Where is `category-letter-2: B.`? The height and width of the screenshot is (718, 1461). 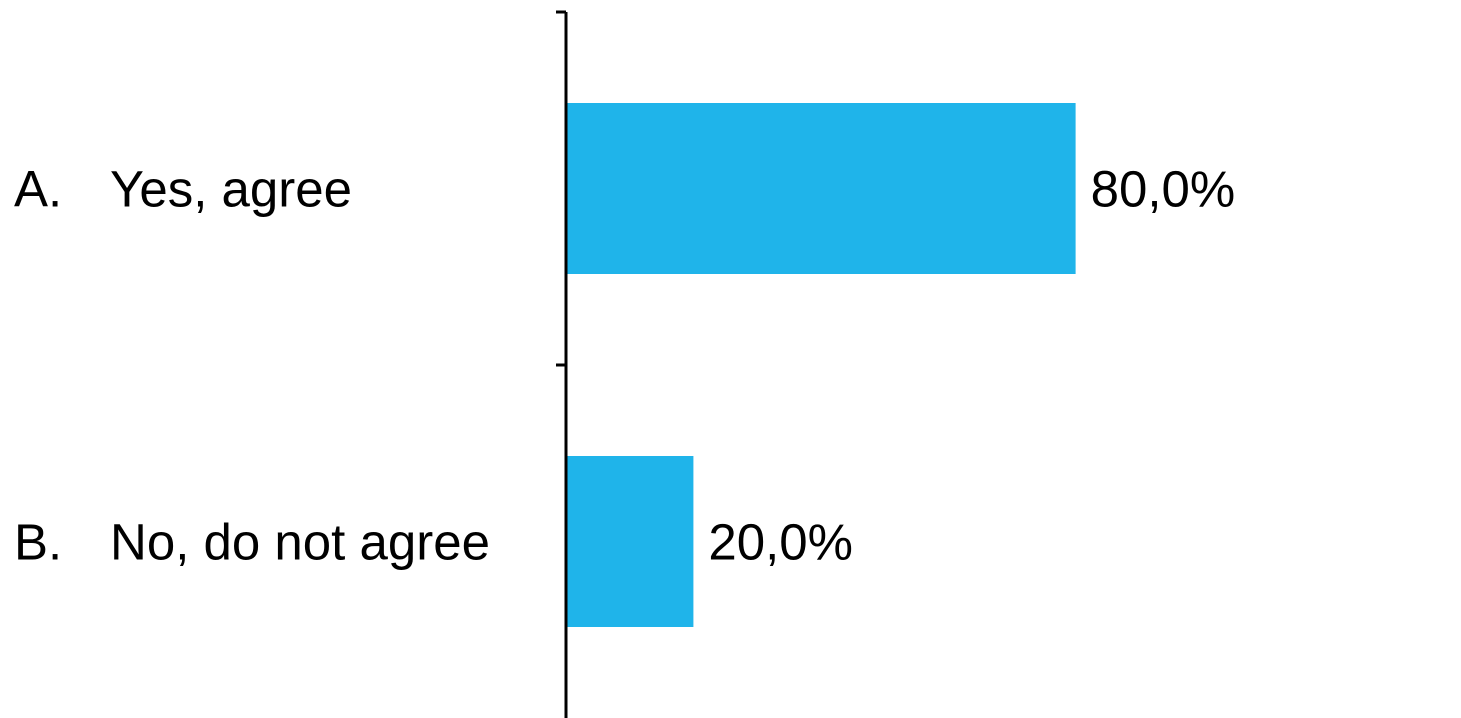
category-letter-2: B. is located at coordinates (38, 542).